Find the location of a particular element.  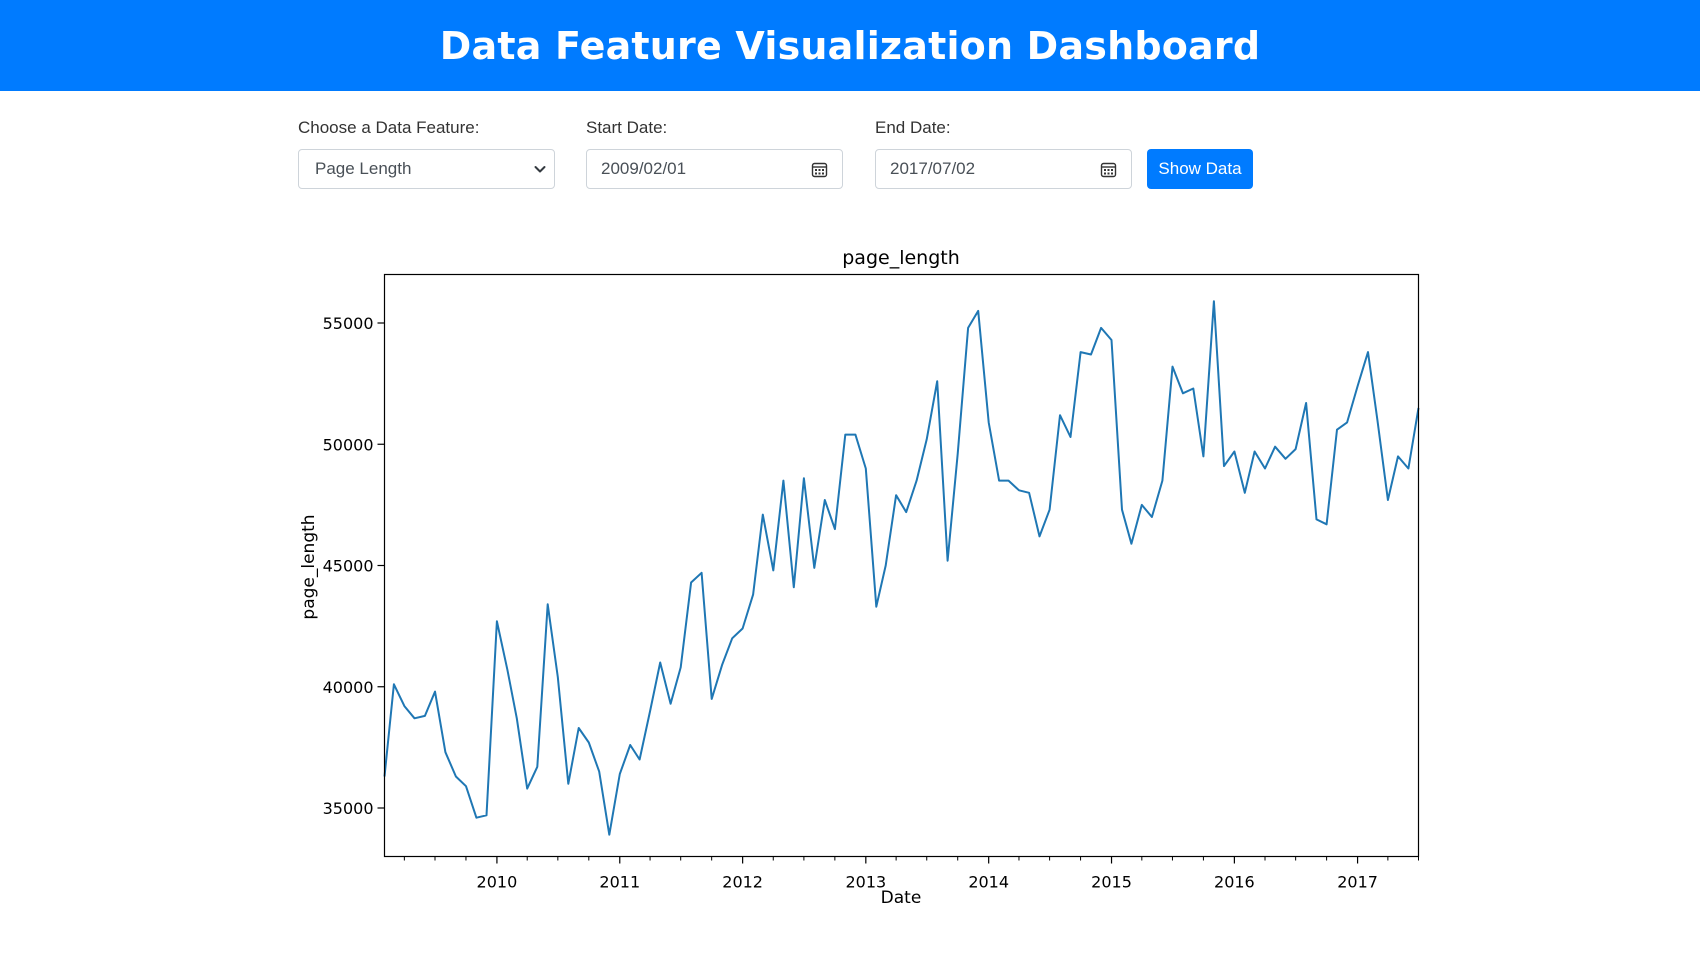

feature-label: Choose a Data Feature: is located at coordinates (389, 127).